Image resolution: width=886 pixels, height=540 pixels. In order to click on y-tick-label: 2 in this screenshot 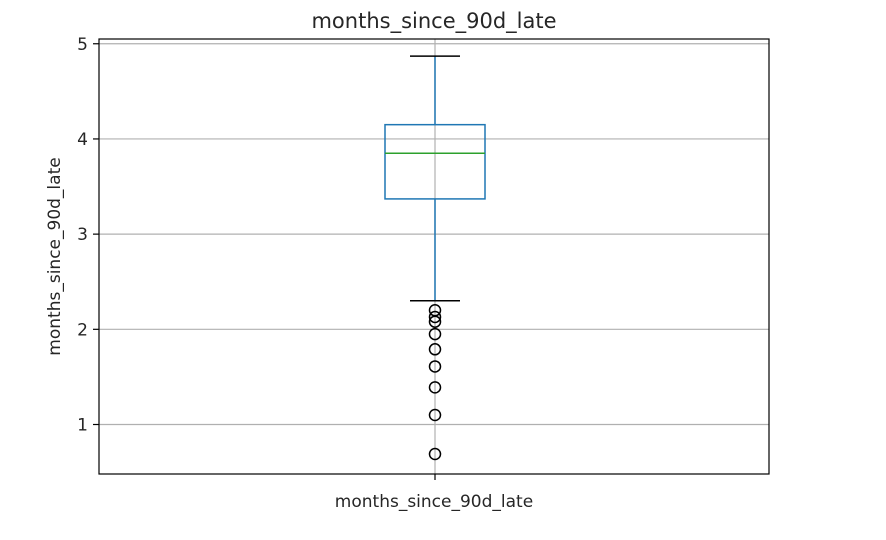, I will do `click(82, 330)`.